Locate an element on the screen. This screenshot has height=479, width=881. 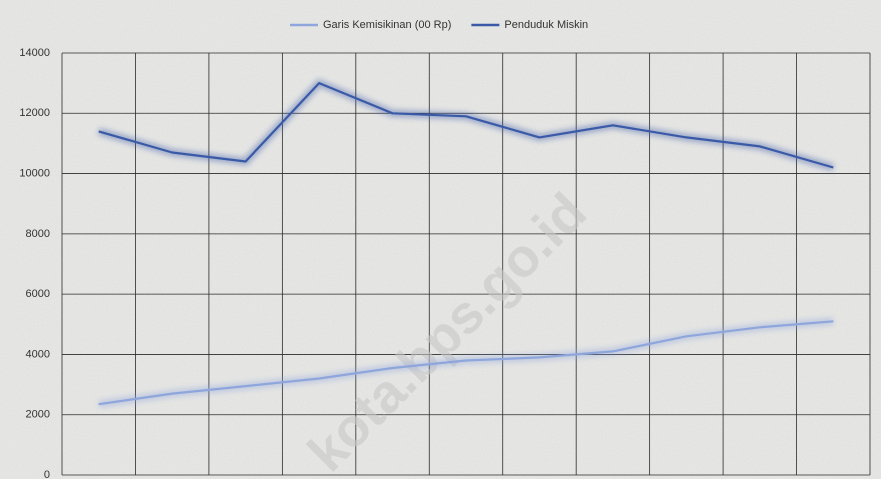
legend: Garis Kemisikinan (00 Rp) Penduduk Miskin is located at coordinates (439, 25).